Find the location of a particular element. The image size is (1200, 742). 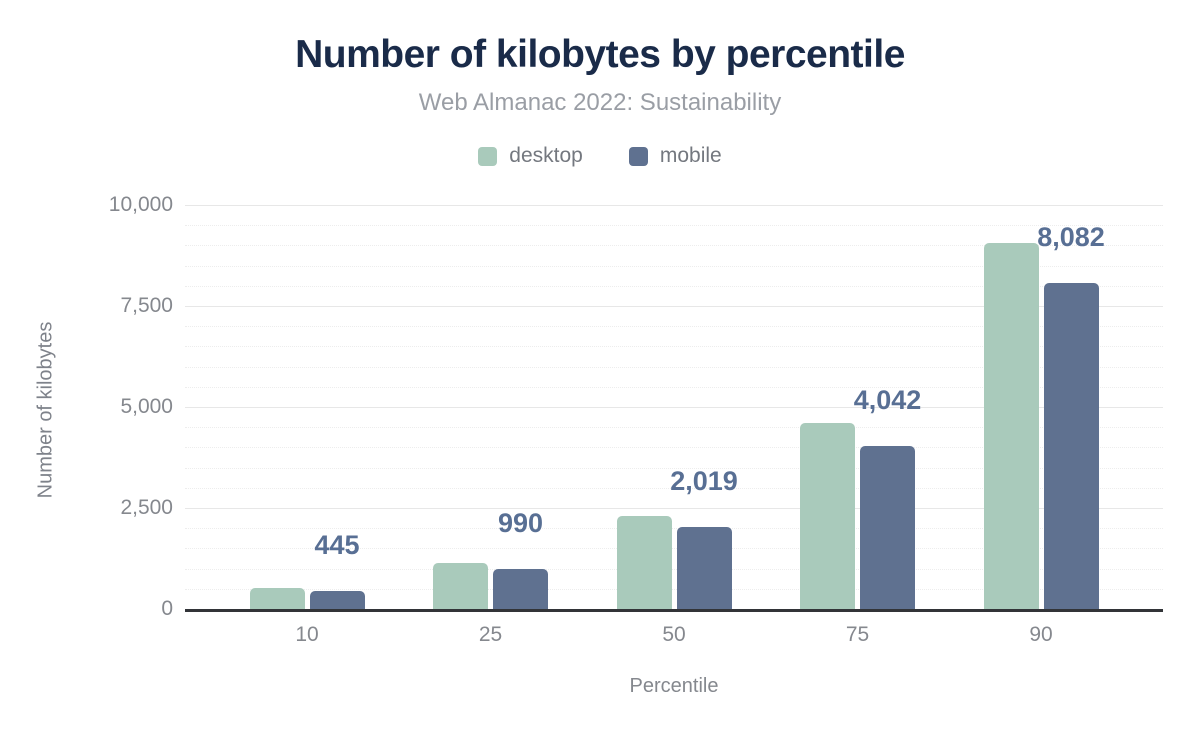

y-tick-2500: 2,500 is located at coordinates (146, 507).